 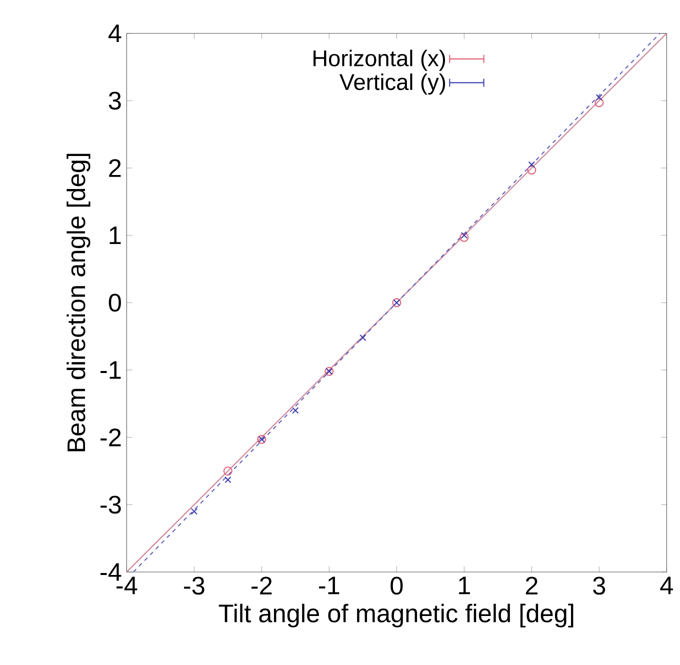 I want to click on x-axis-title: Tilt angle of magnetic field [deg], so click(x=396, y=616).